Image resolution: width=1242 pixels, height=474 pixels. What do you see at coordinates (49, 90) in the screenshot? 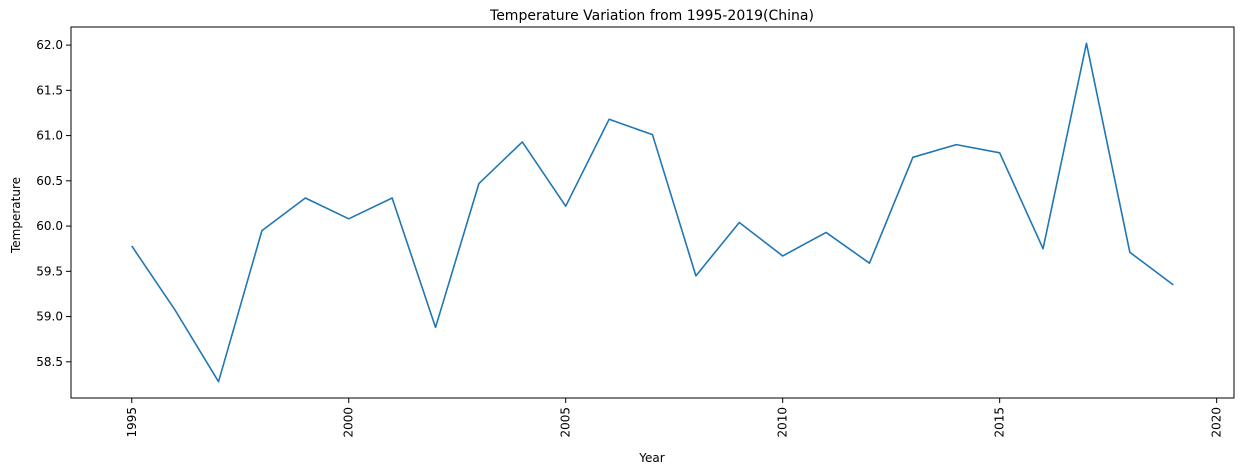
I see `y-tick-label: 61.5` at bounding box center [49, 90].